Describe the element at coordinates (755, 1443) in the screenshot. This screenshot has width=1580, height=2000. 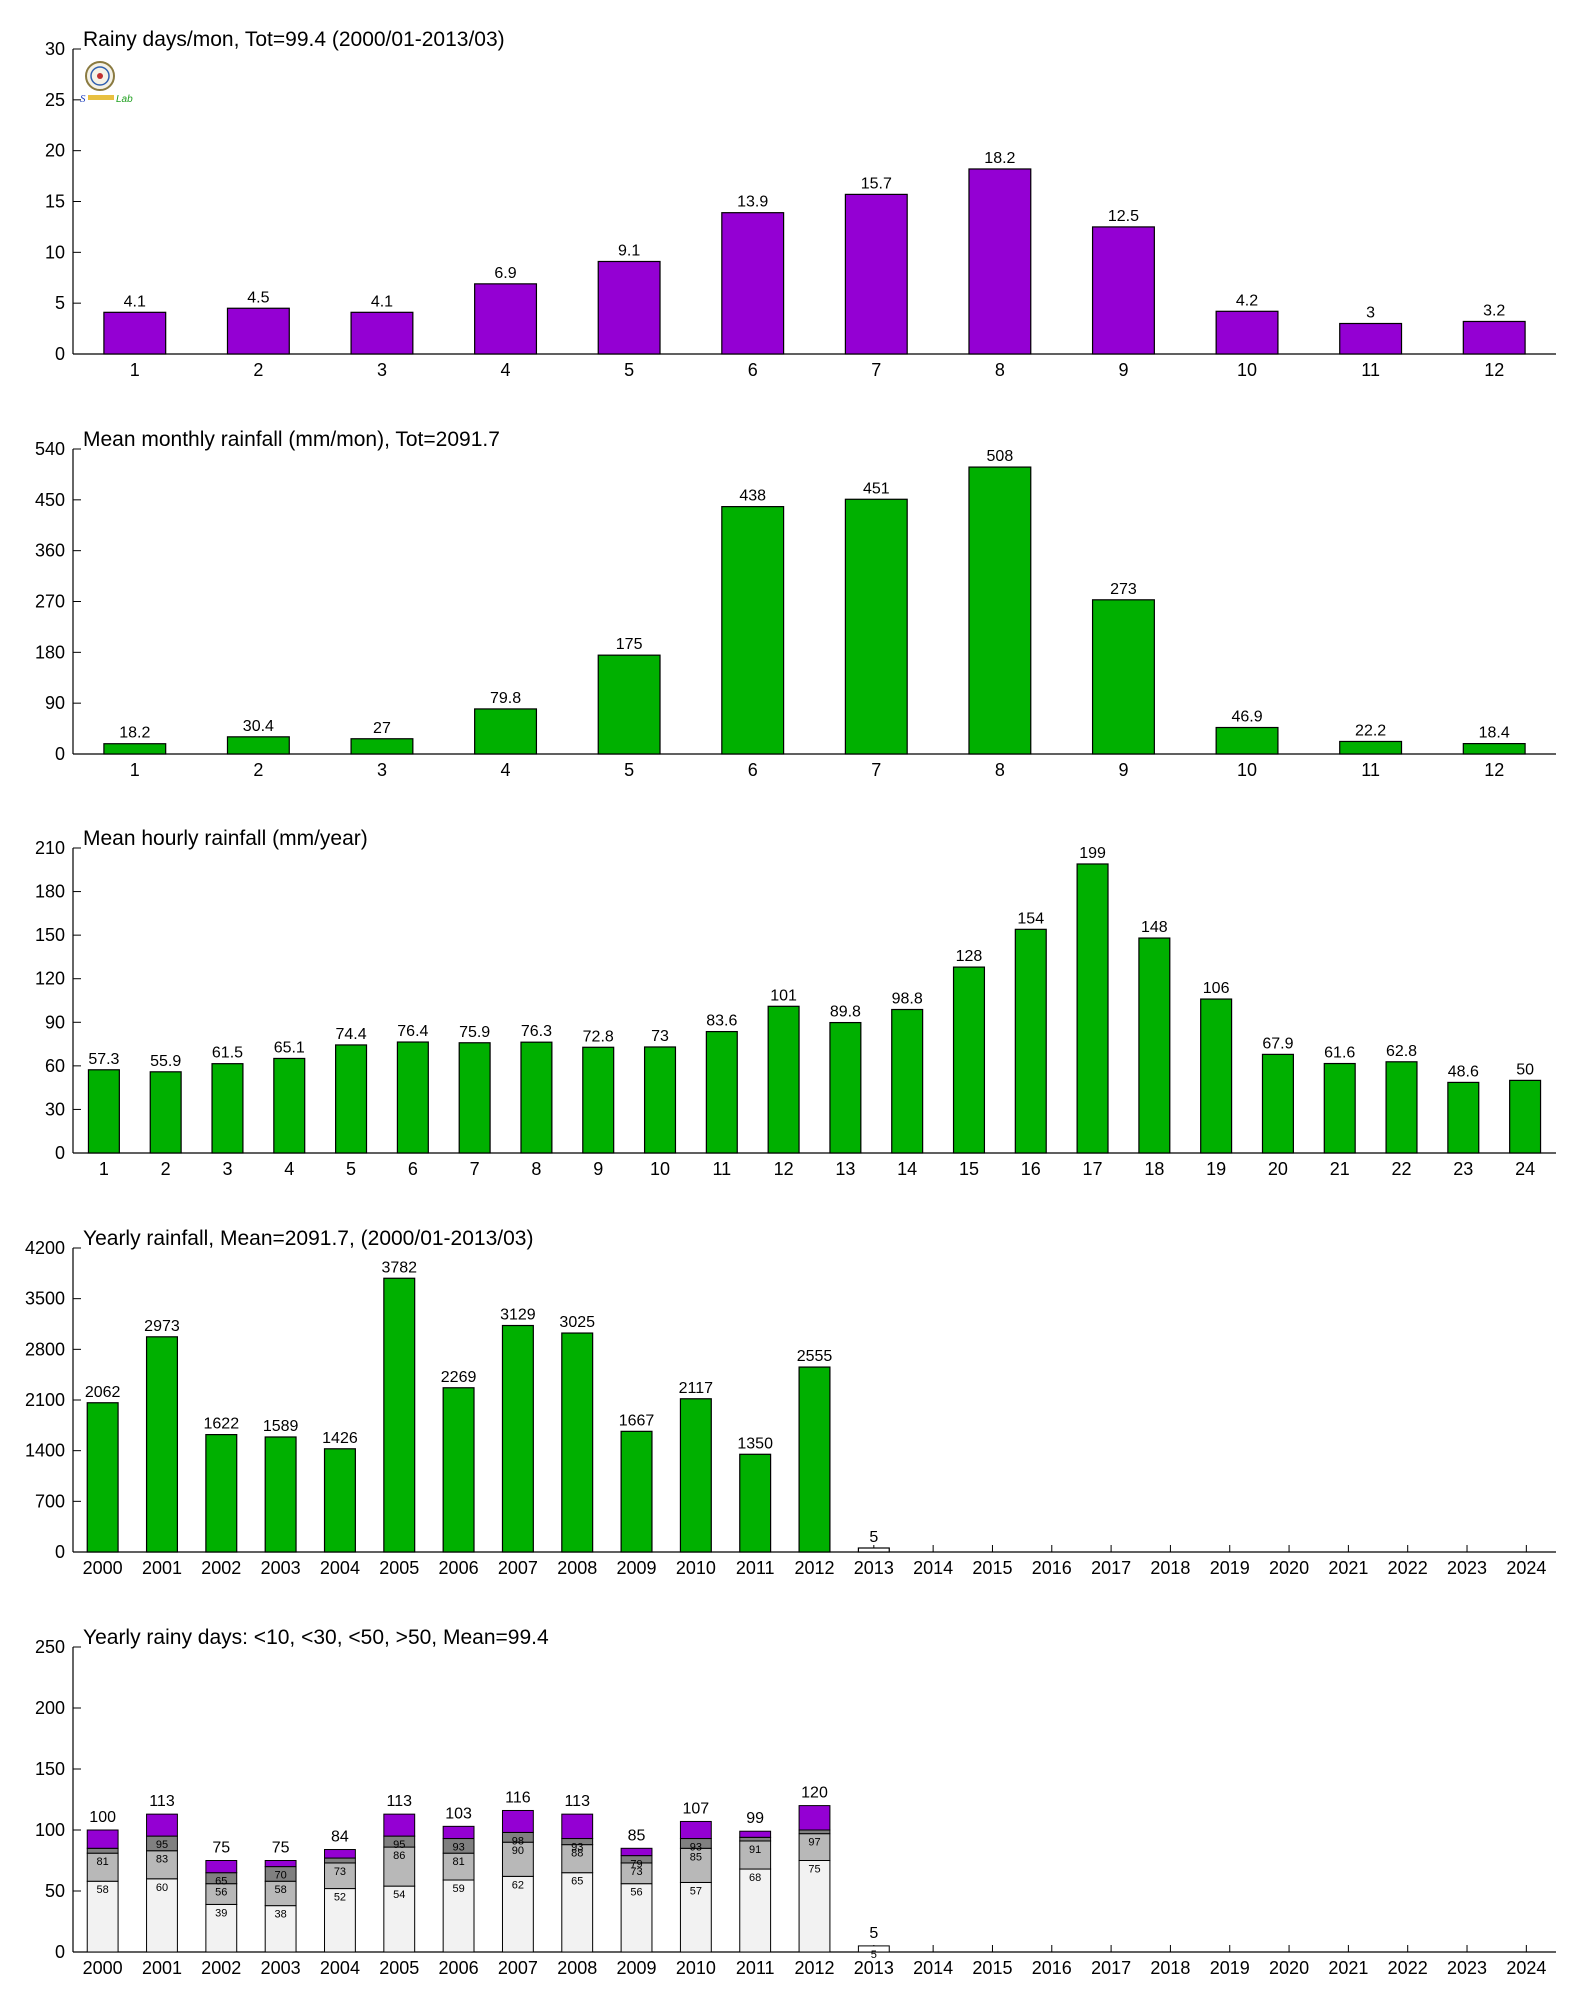
I see `data-label: 1350` at that location.